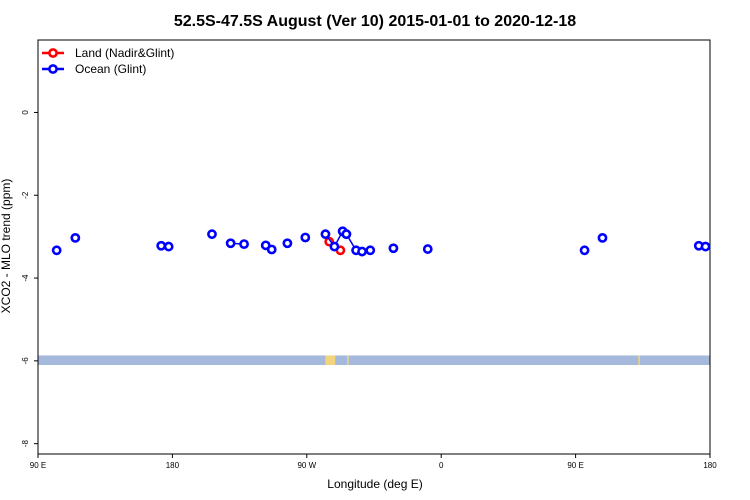 The width and height of the screenshot is (750, 500). I want to click on y-tick-label: -8, so click(25, 444).